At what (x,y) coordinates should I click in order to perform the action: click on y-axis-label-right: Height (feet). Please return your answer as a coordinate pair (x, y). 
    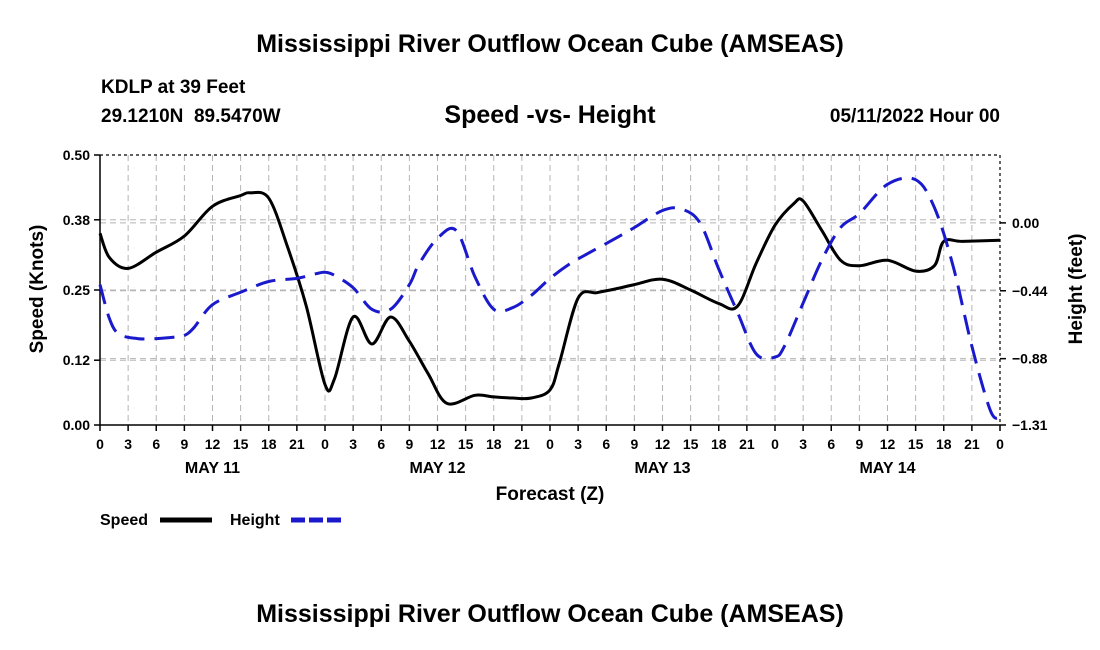
    Looking at the image, I should click on (1076, 289).